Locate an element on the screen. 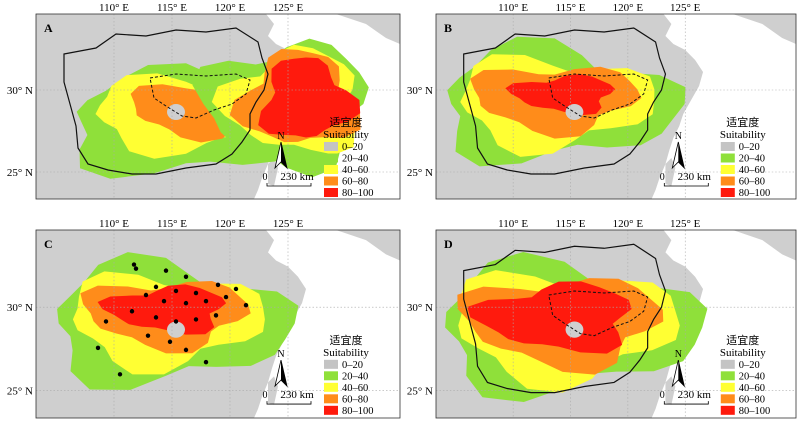 The width and height of the screenshot is (800, 430). panel-label: A is located at coordinates (48, 28).